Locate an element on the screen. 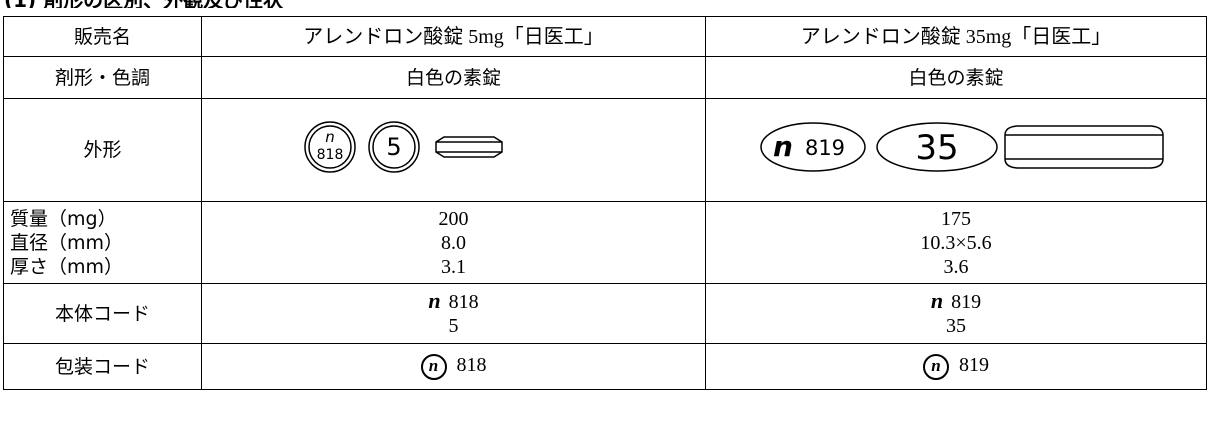  imprint: 5 is located at coordinates (393, 147).